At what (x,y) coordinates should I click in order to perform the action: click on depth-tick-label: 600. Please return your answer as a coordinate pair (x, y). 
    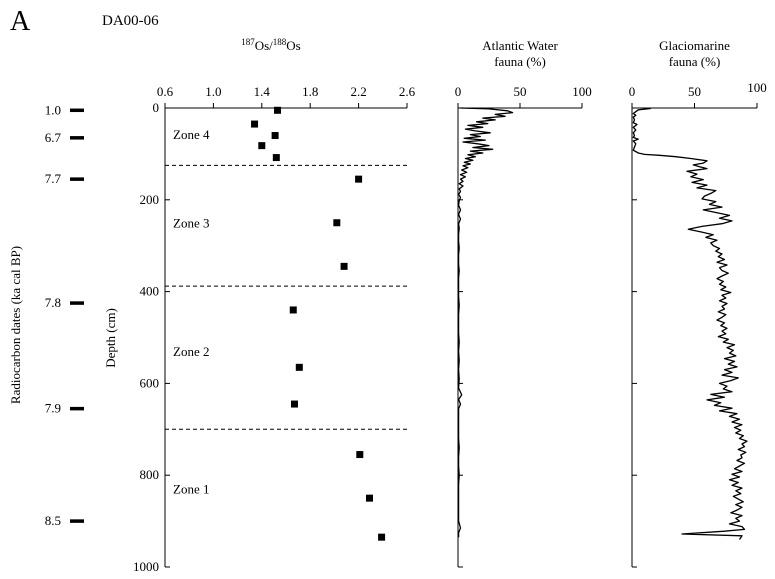
    Looking at the image, I should click on (150, 382).